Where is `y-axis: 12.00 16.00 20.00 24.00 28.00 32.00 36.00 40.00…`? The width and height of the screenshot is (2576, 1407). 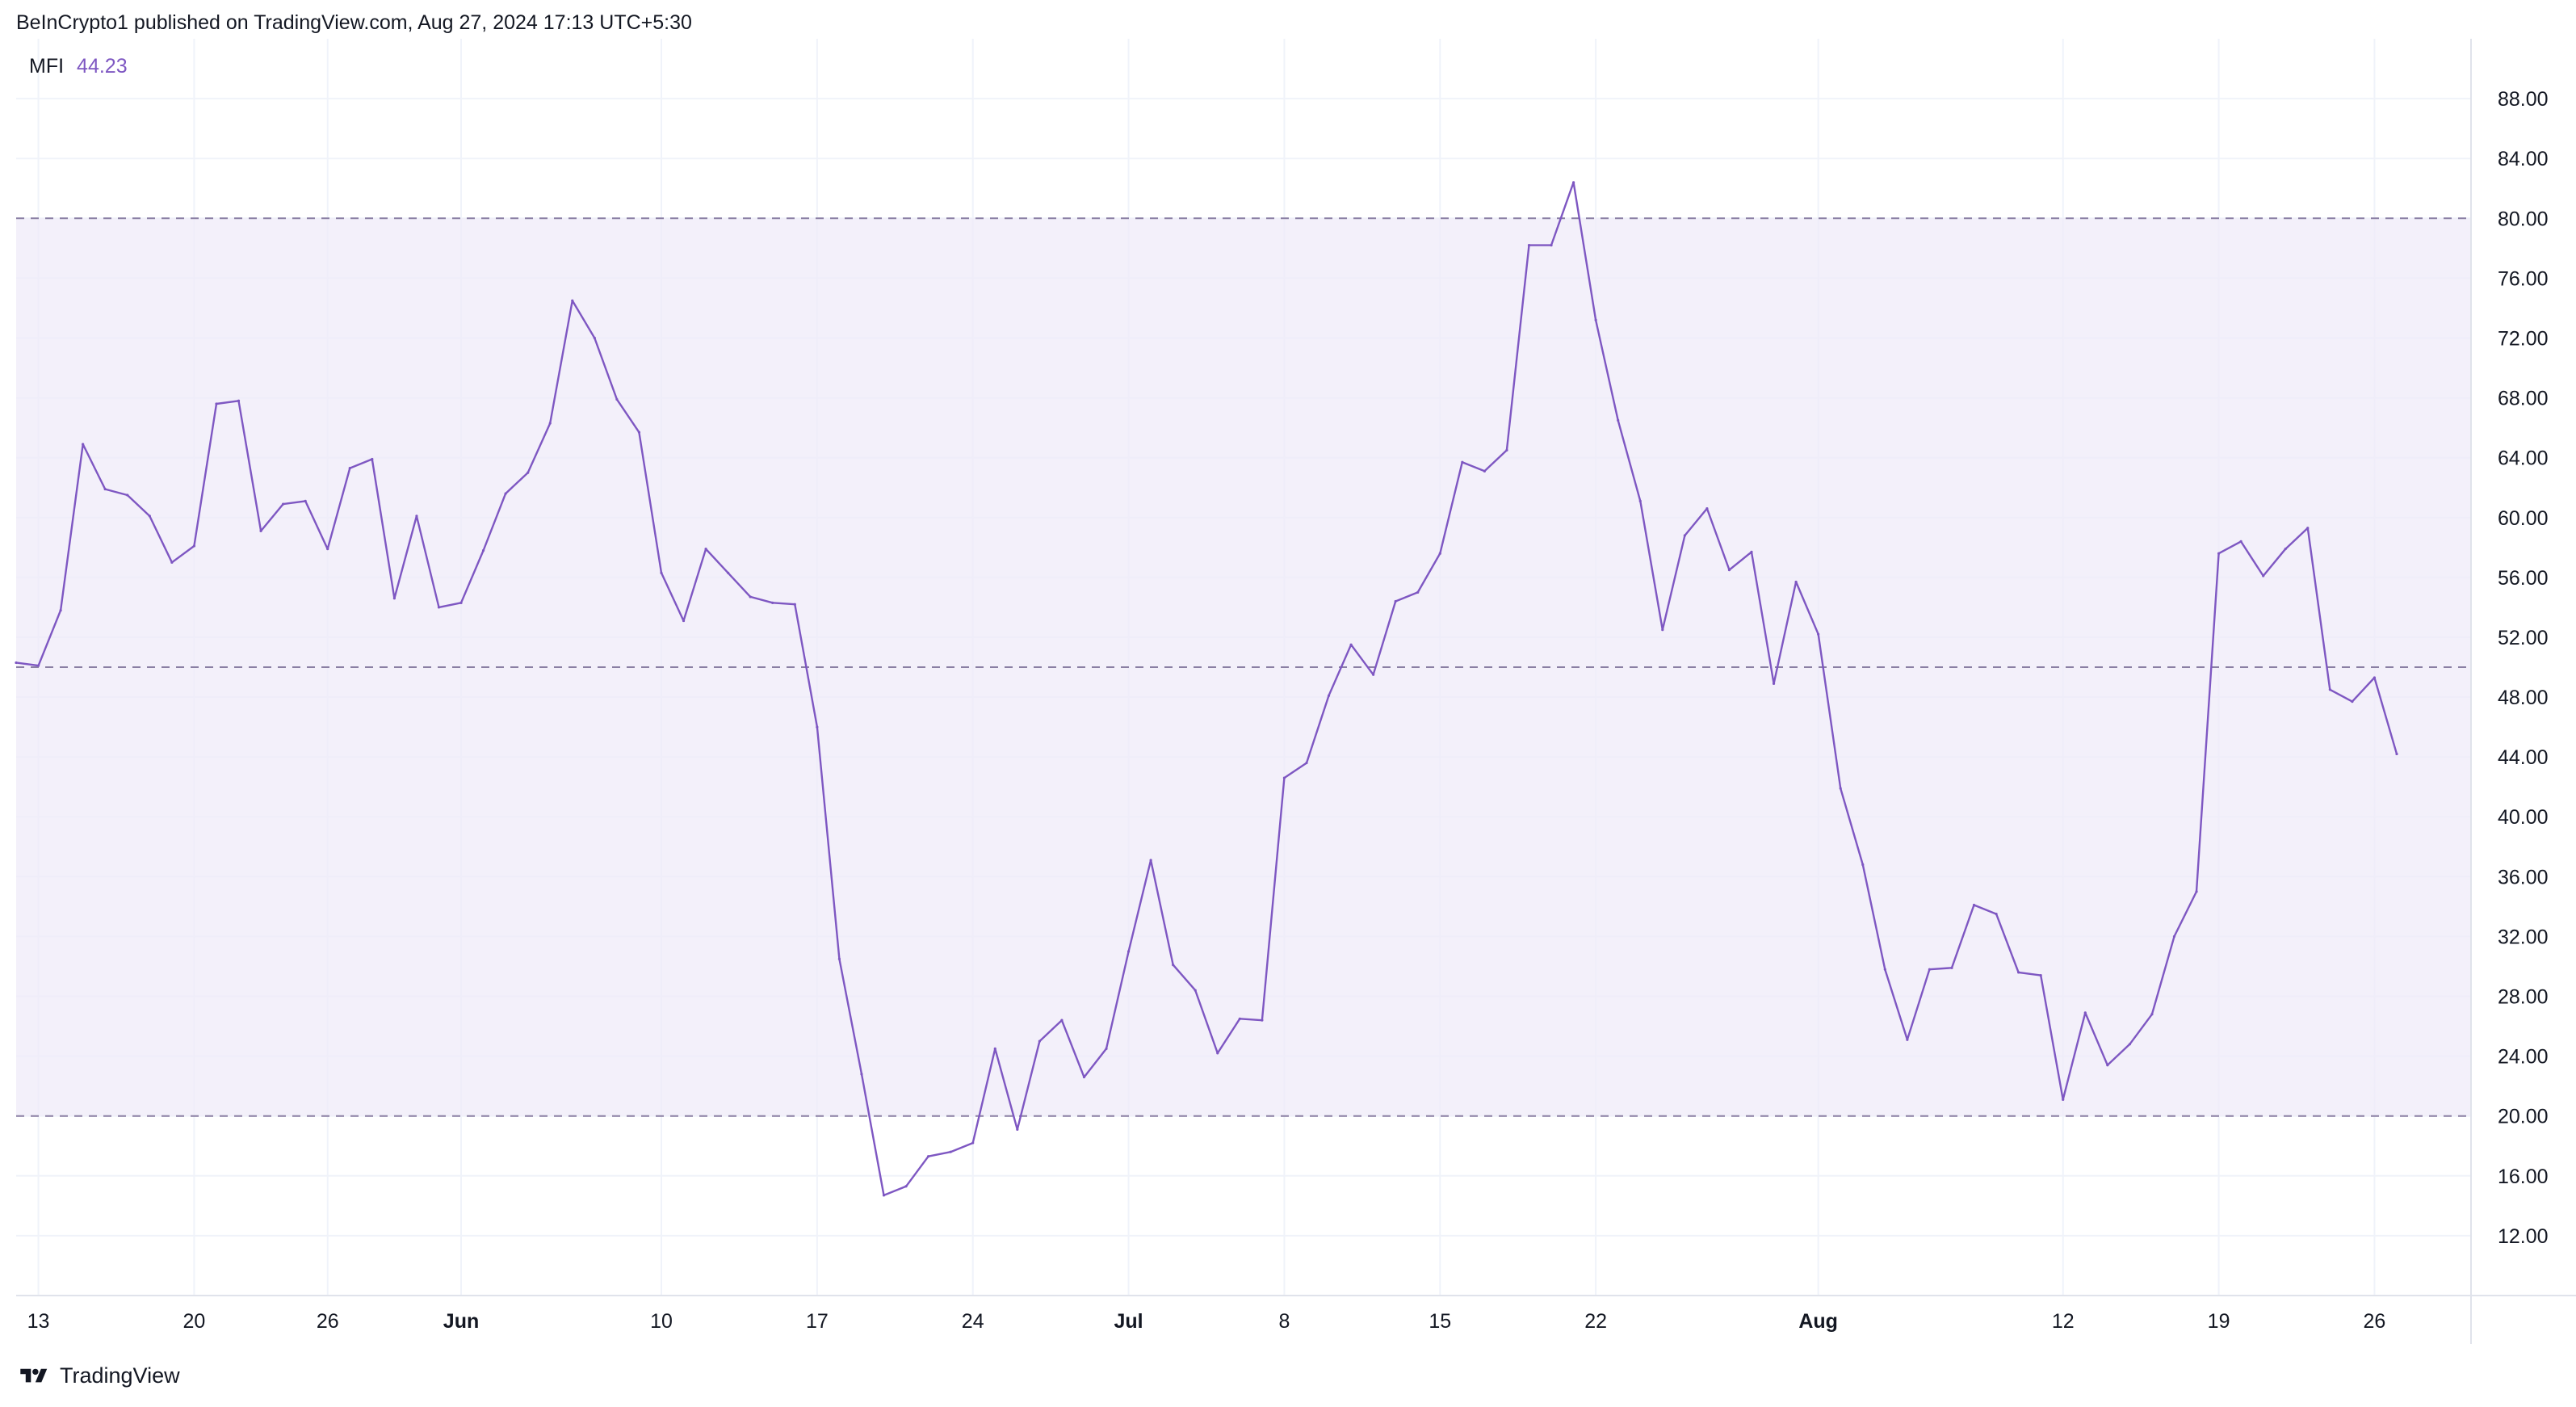
y-axis: 12.00 16.00 20.00 24.00 28.00 32.00 36.00 40.00… is located at coordinates (2523, 668).